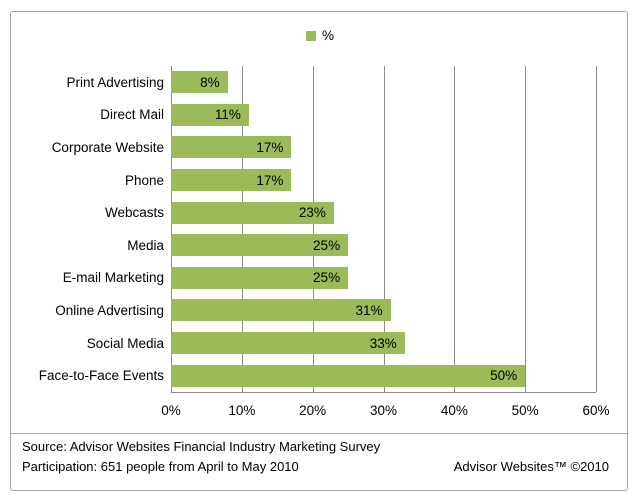 Image resolution: width=640 pixels, height=503 pixels. I want to click on bar: 31%, so click(281, 310).